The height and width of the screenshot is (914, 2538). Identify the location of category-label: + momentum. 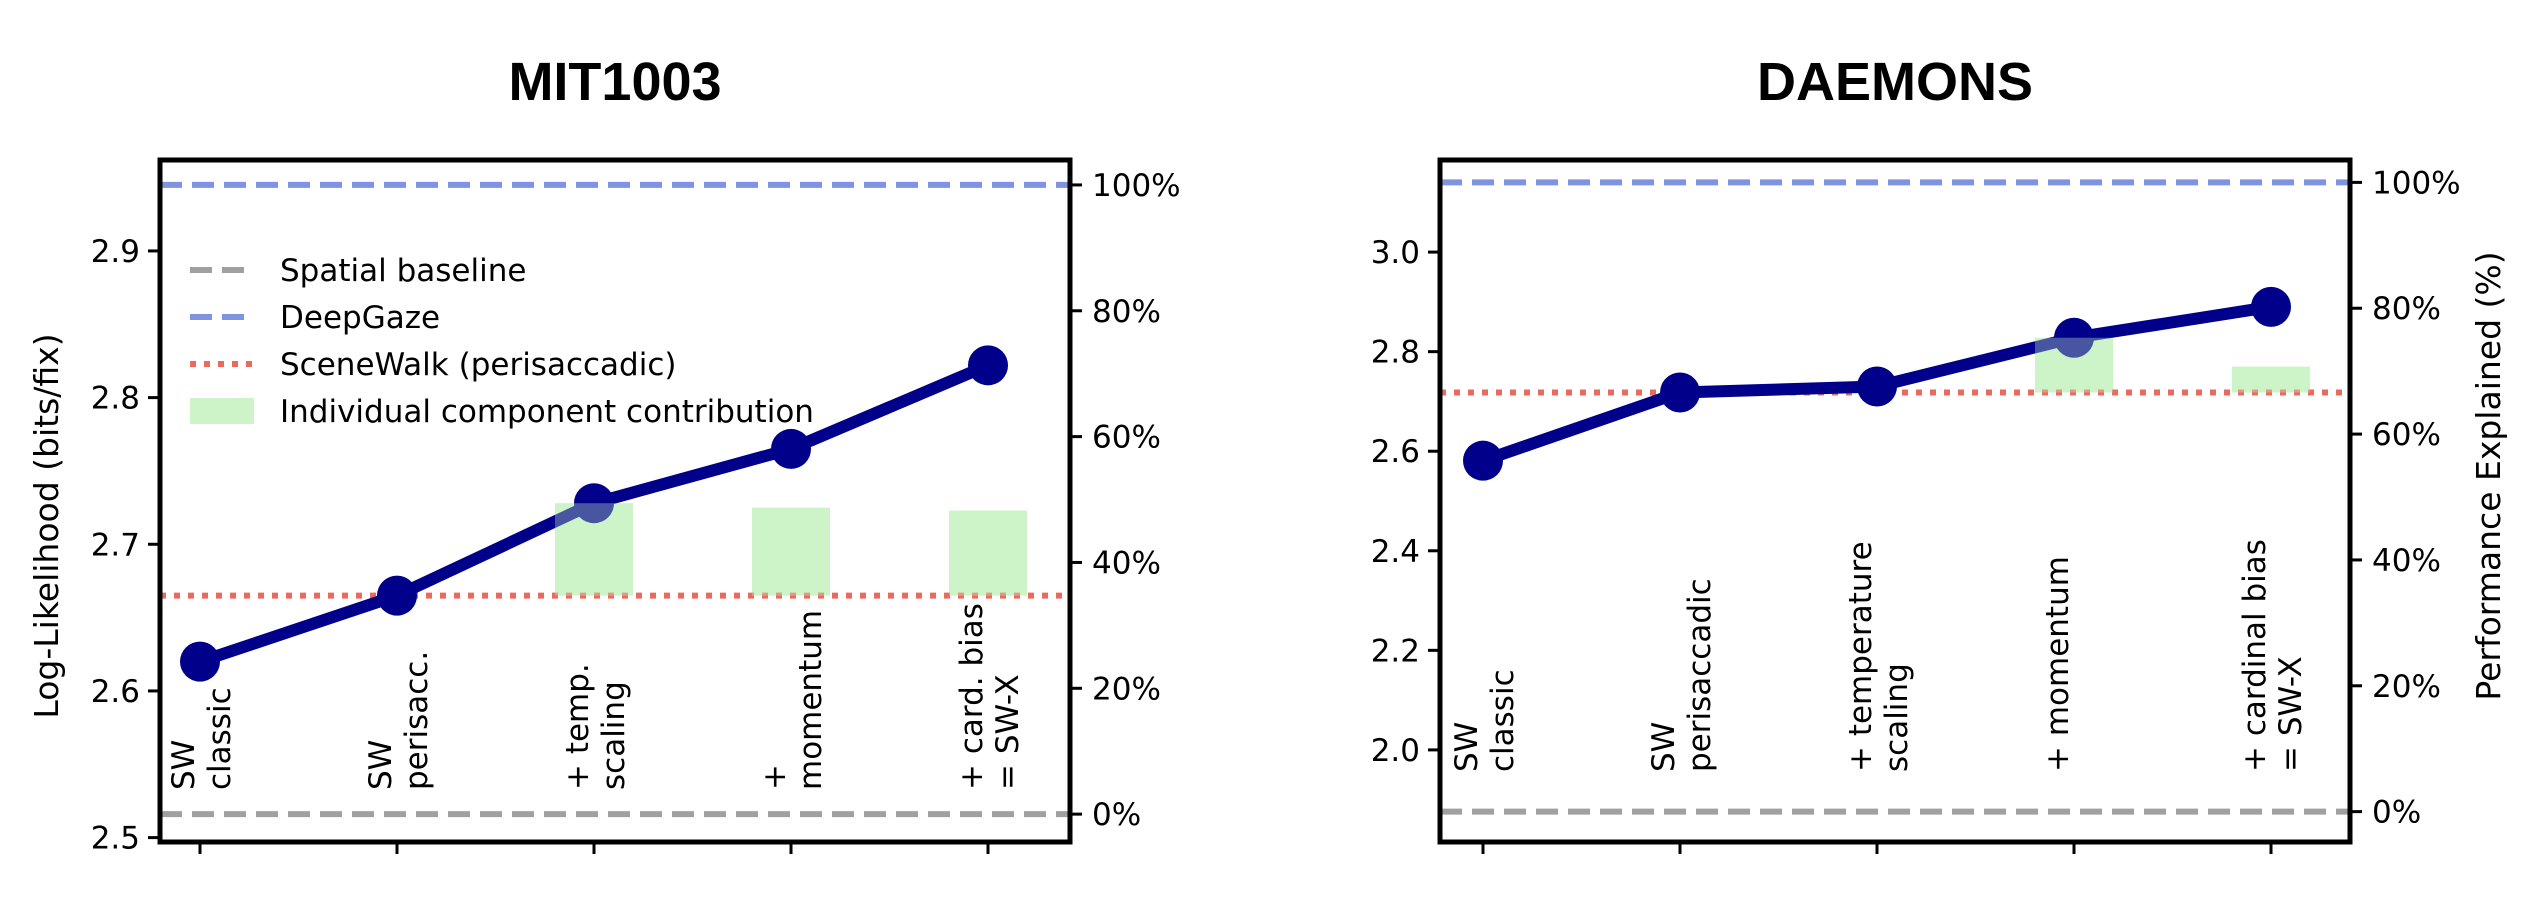
(2058, 664).